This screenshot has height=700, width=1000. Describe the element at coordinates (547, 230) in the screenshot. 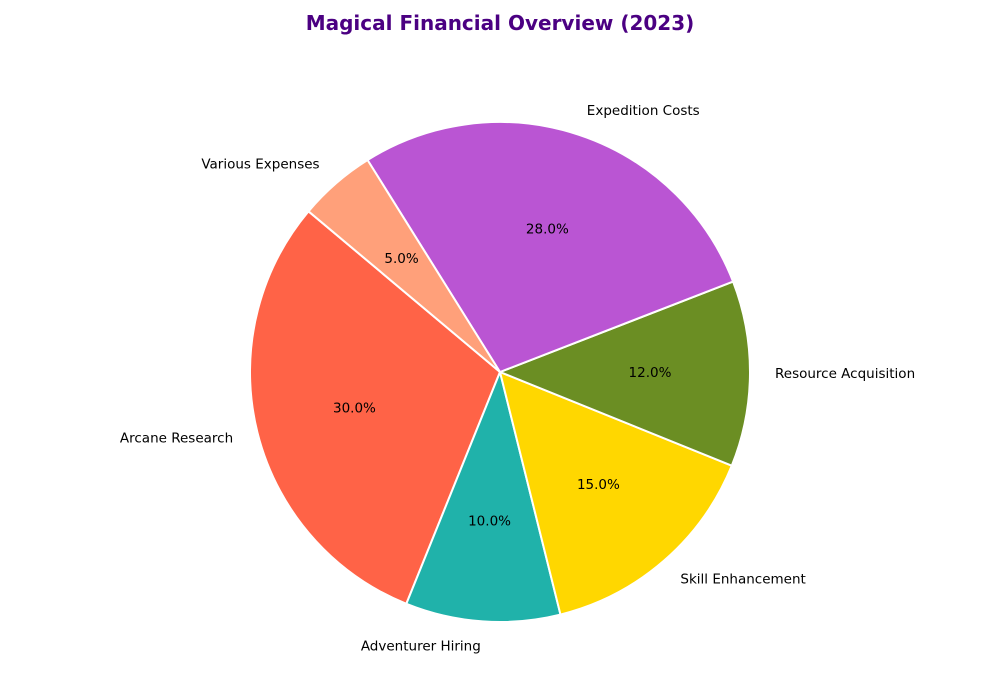

I see `slice-percent-expedition-costs: 28.0%` at that location.